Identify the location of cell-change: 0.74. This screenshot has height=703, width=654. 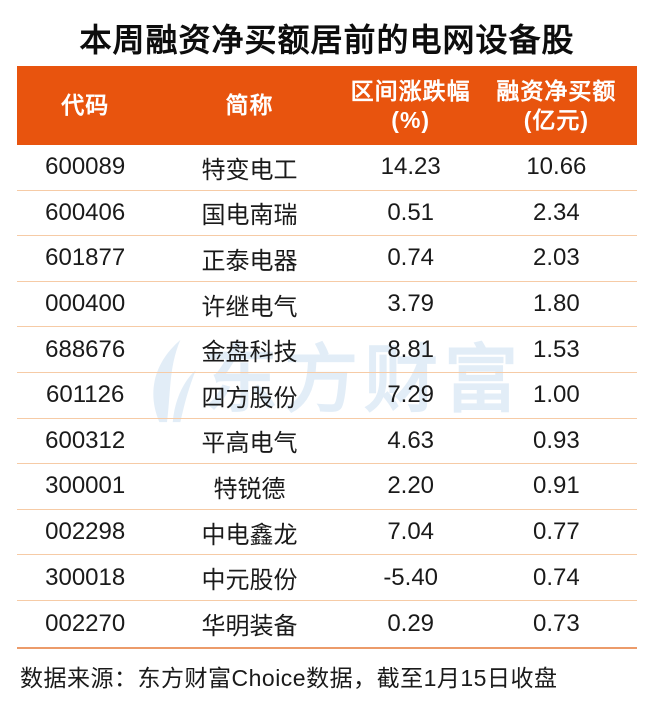
(411, 258).